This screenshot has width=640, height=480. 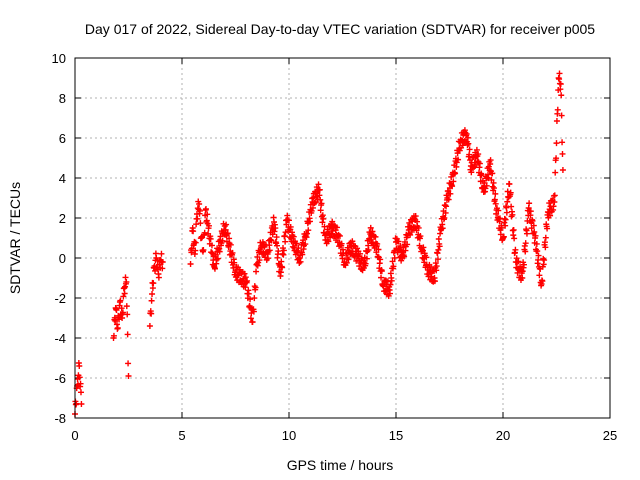 I want to click on x-tick-label: 25, so click(x=610, y=435).